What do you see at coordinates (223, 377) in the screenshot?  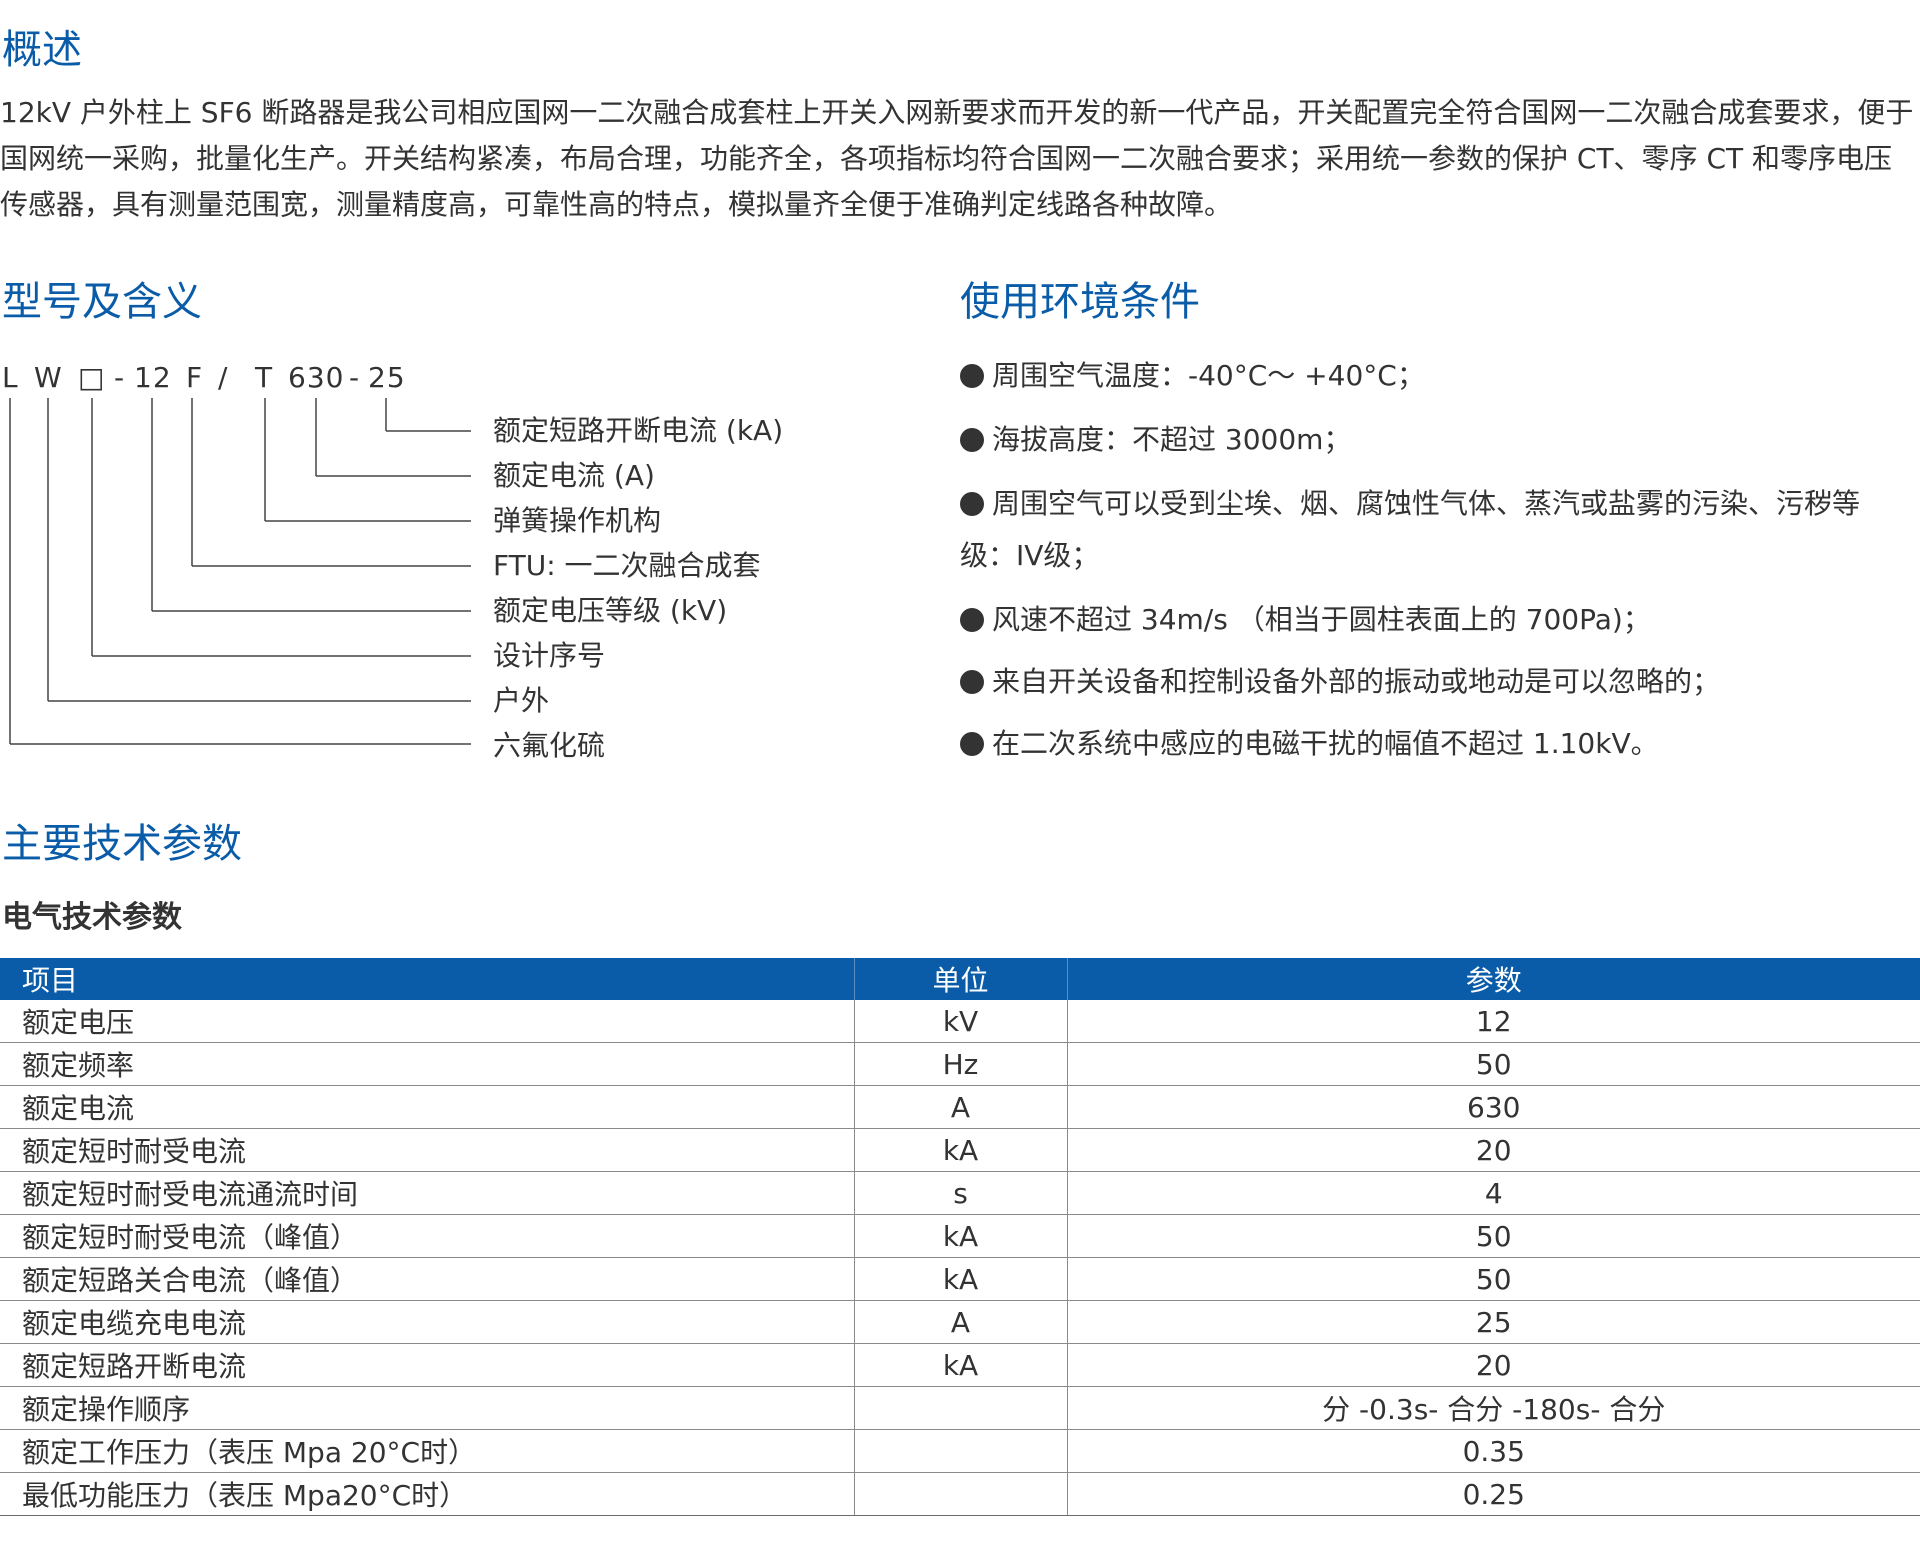 I see `model-code-slash: /` at bounding box center [223, 377].